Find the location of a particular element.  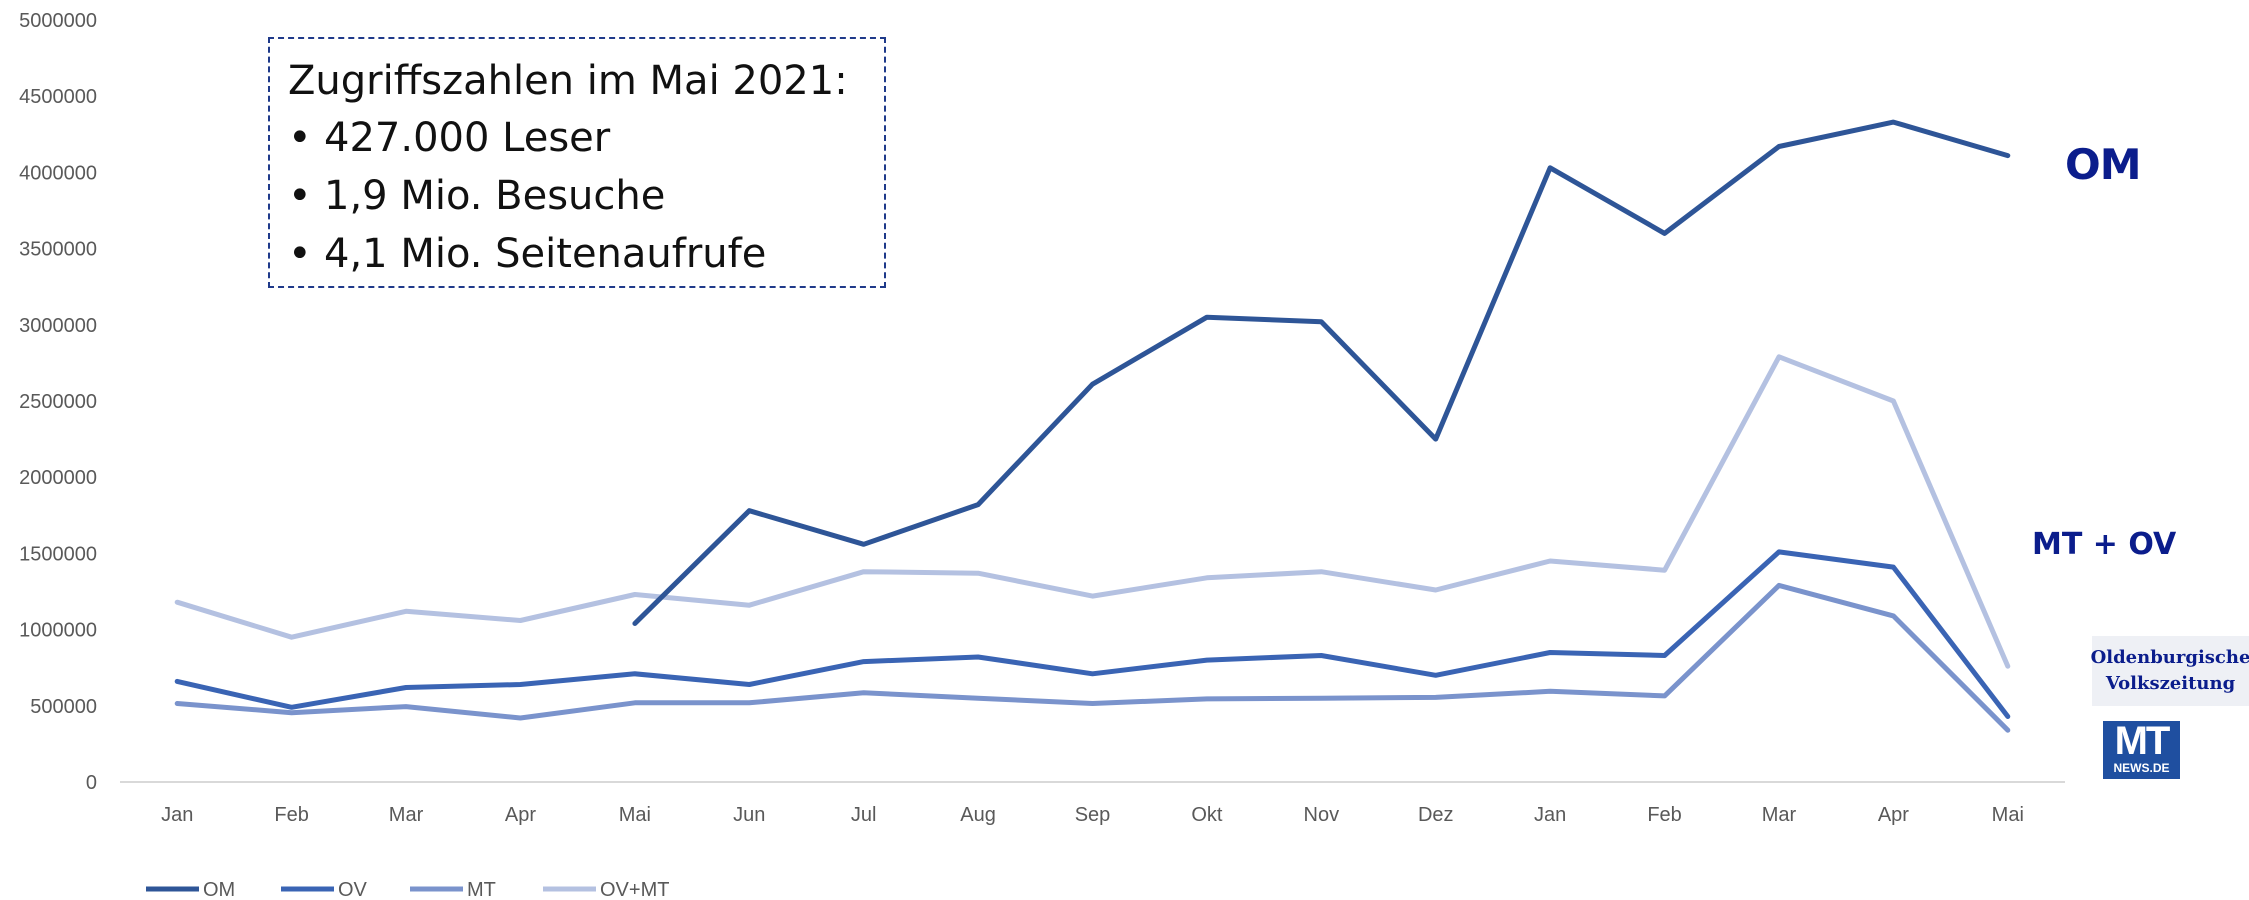

info-box-item: • 4,1 Mio. Seitenaufrufe is located at coordinates (577, 254).